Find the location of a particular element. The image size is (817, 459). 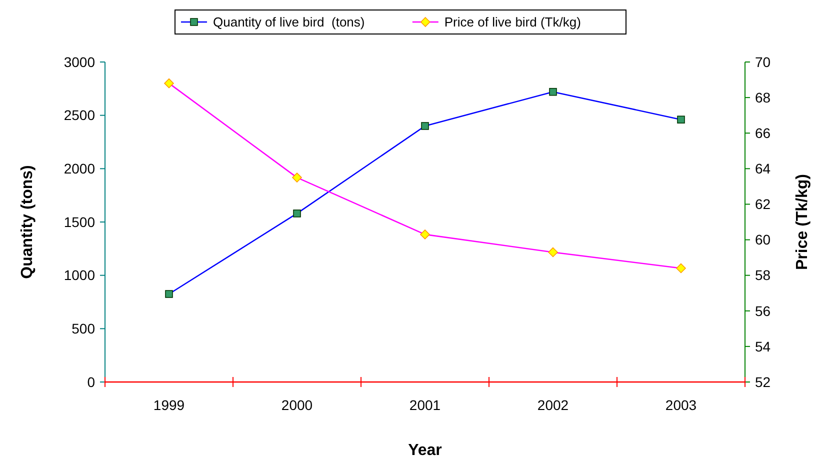

y2-tick-label: 58 is located at coordinates (763, 275).